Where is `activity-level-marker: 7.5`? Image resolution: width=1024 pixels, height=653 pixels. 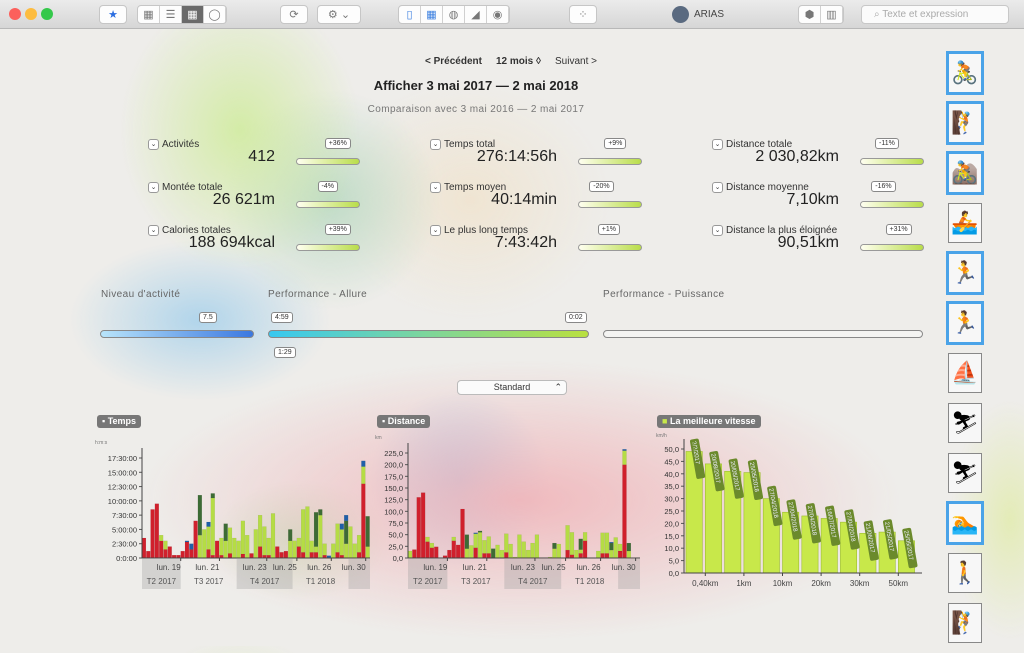
activity-level-marker: 7.5 is located at coordinates (208, 317).